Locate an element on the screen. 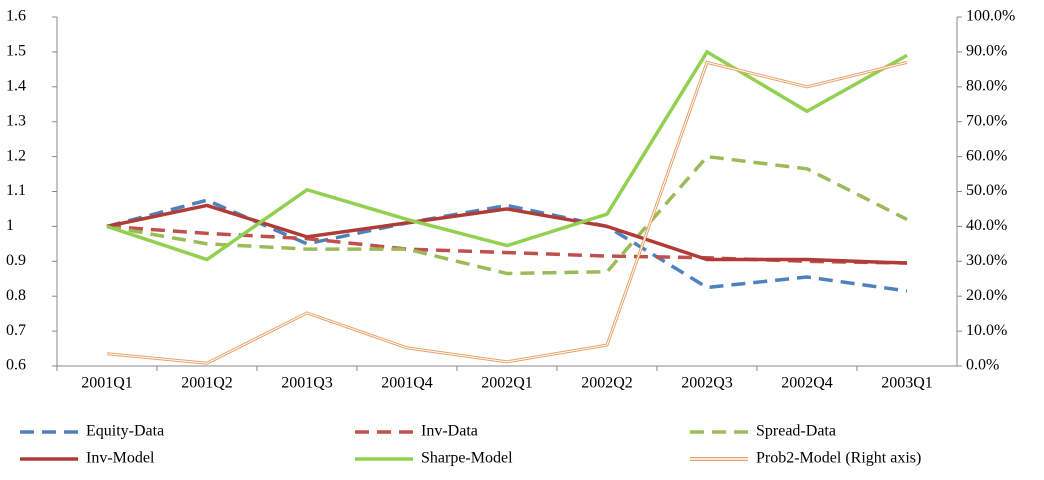 This screenshot has width=1044, height=480. y-tick-label: 1.3 is located at coordinates (16, 120).